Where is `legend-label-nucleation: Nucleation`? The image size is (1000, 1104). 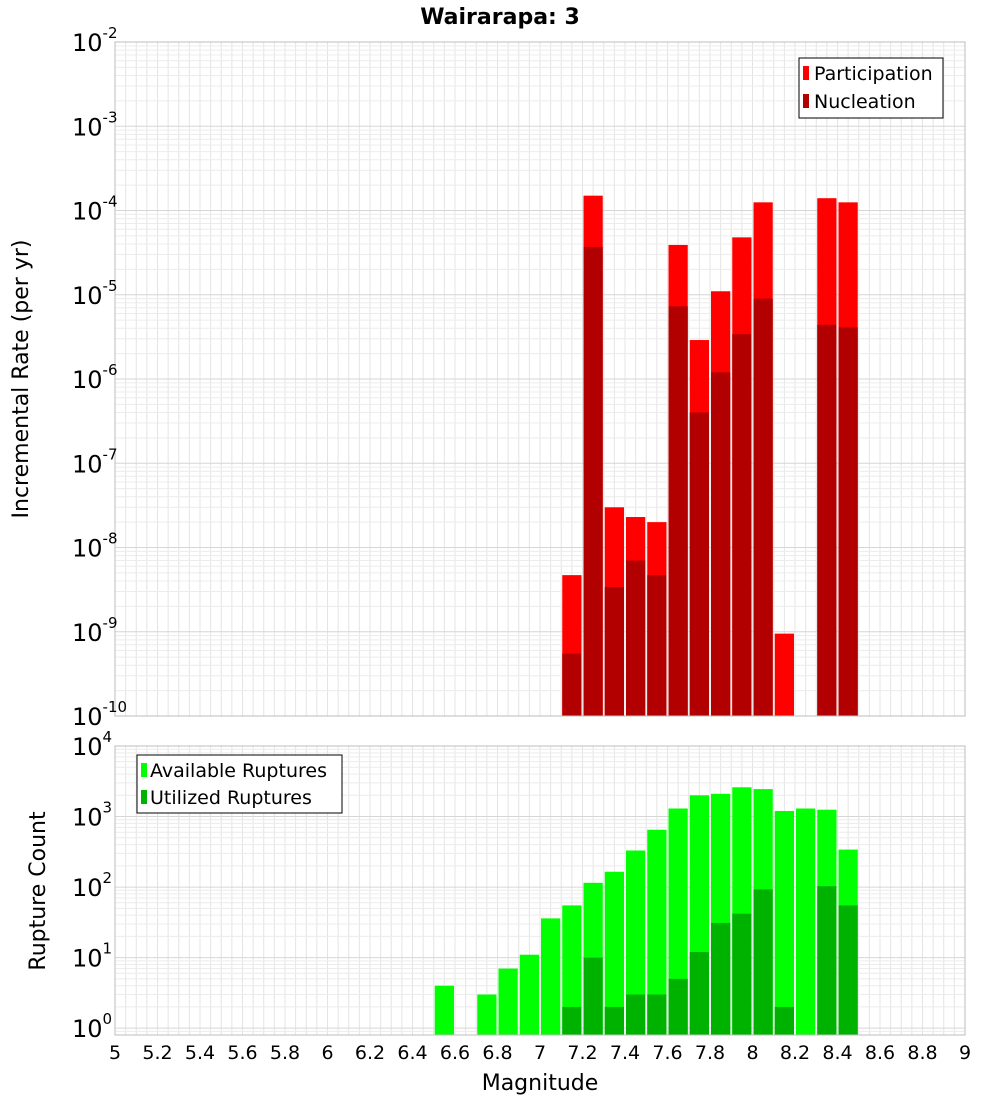 legend-label-nucleation: Nucleation is located at coordinates (865, 102).